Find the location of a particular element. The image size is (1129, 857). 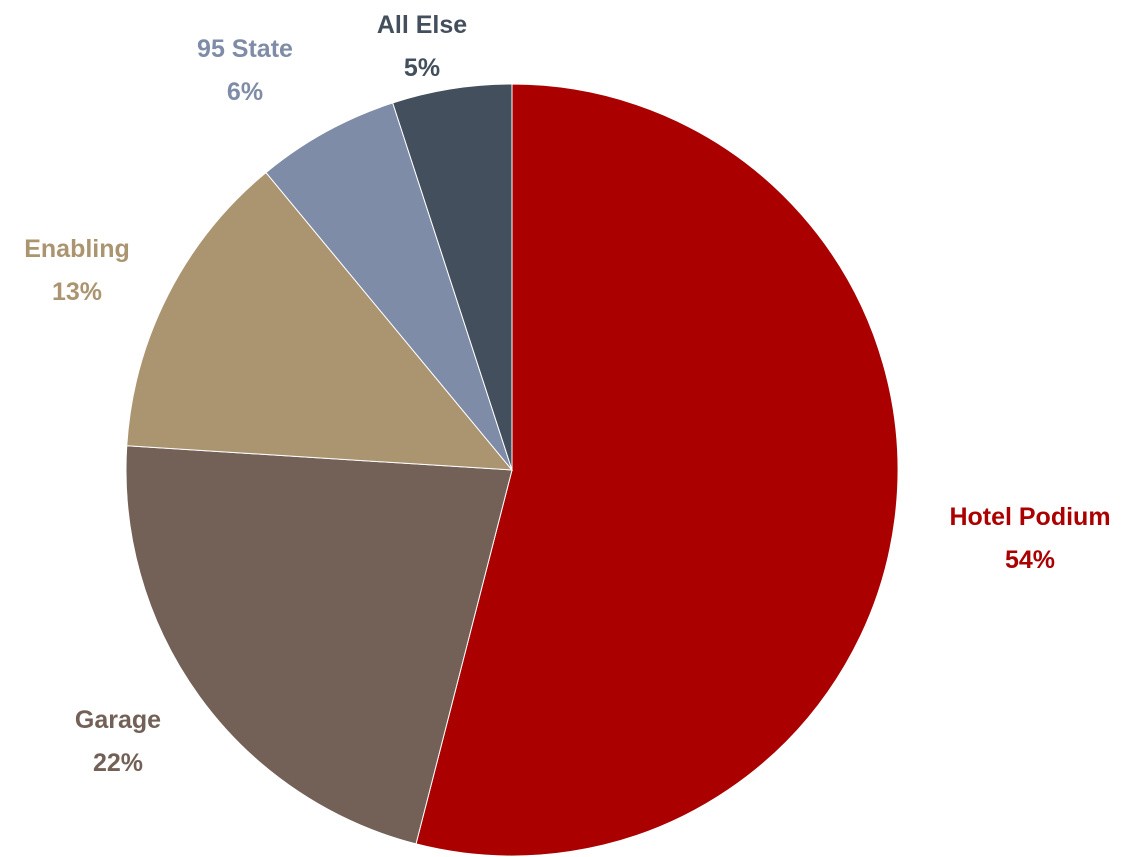

slice-percent-hotel-podium: 54% is located at coordinates (1030, 560).